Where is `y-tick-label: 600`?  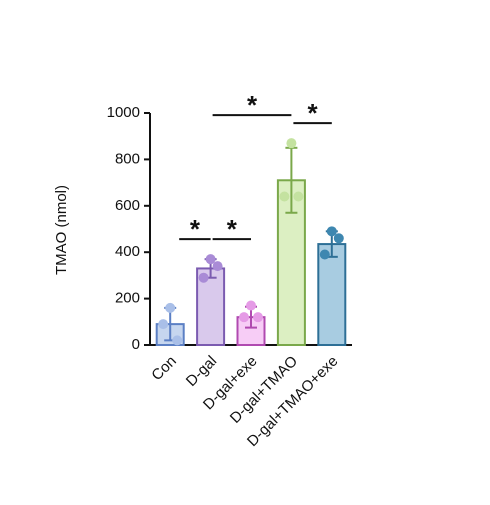 y-tick-label: 600 is located at coordinates (127, 205).